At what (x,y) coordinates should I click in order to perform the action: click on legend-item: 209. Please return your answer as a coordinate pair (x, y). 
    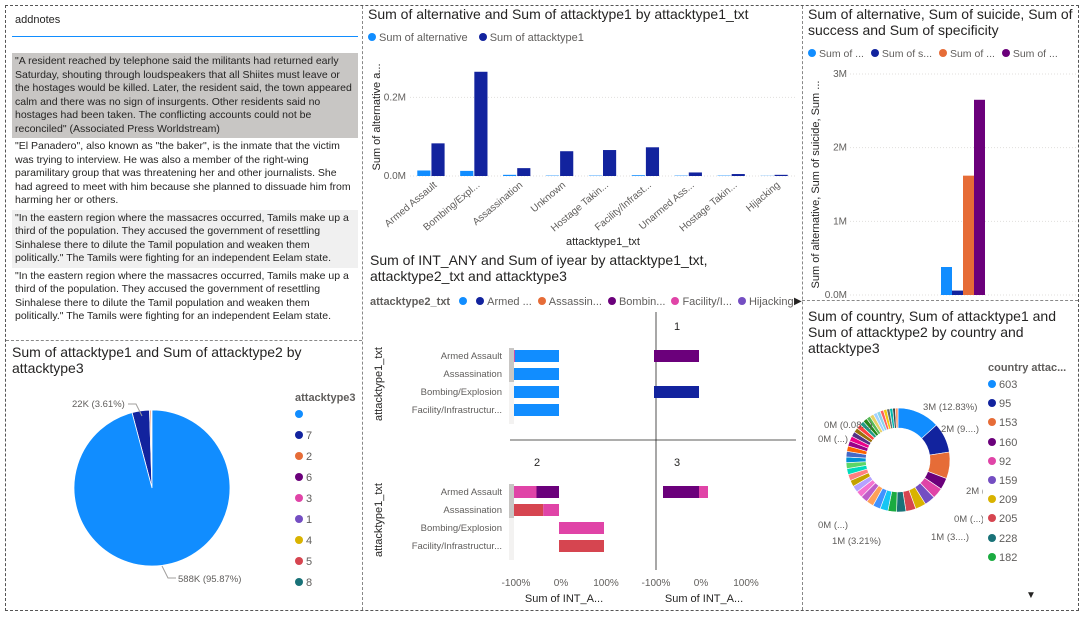
    Looking at the image, I should click on (1027, 503).